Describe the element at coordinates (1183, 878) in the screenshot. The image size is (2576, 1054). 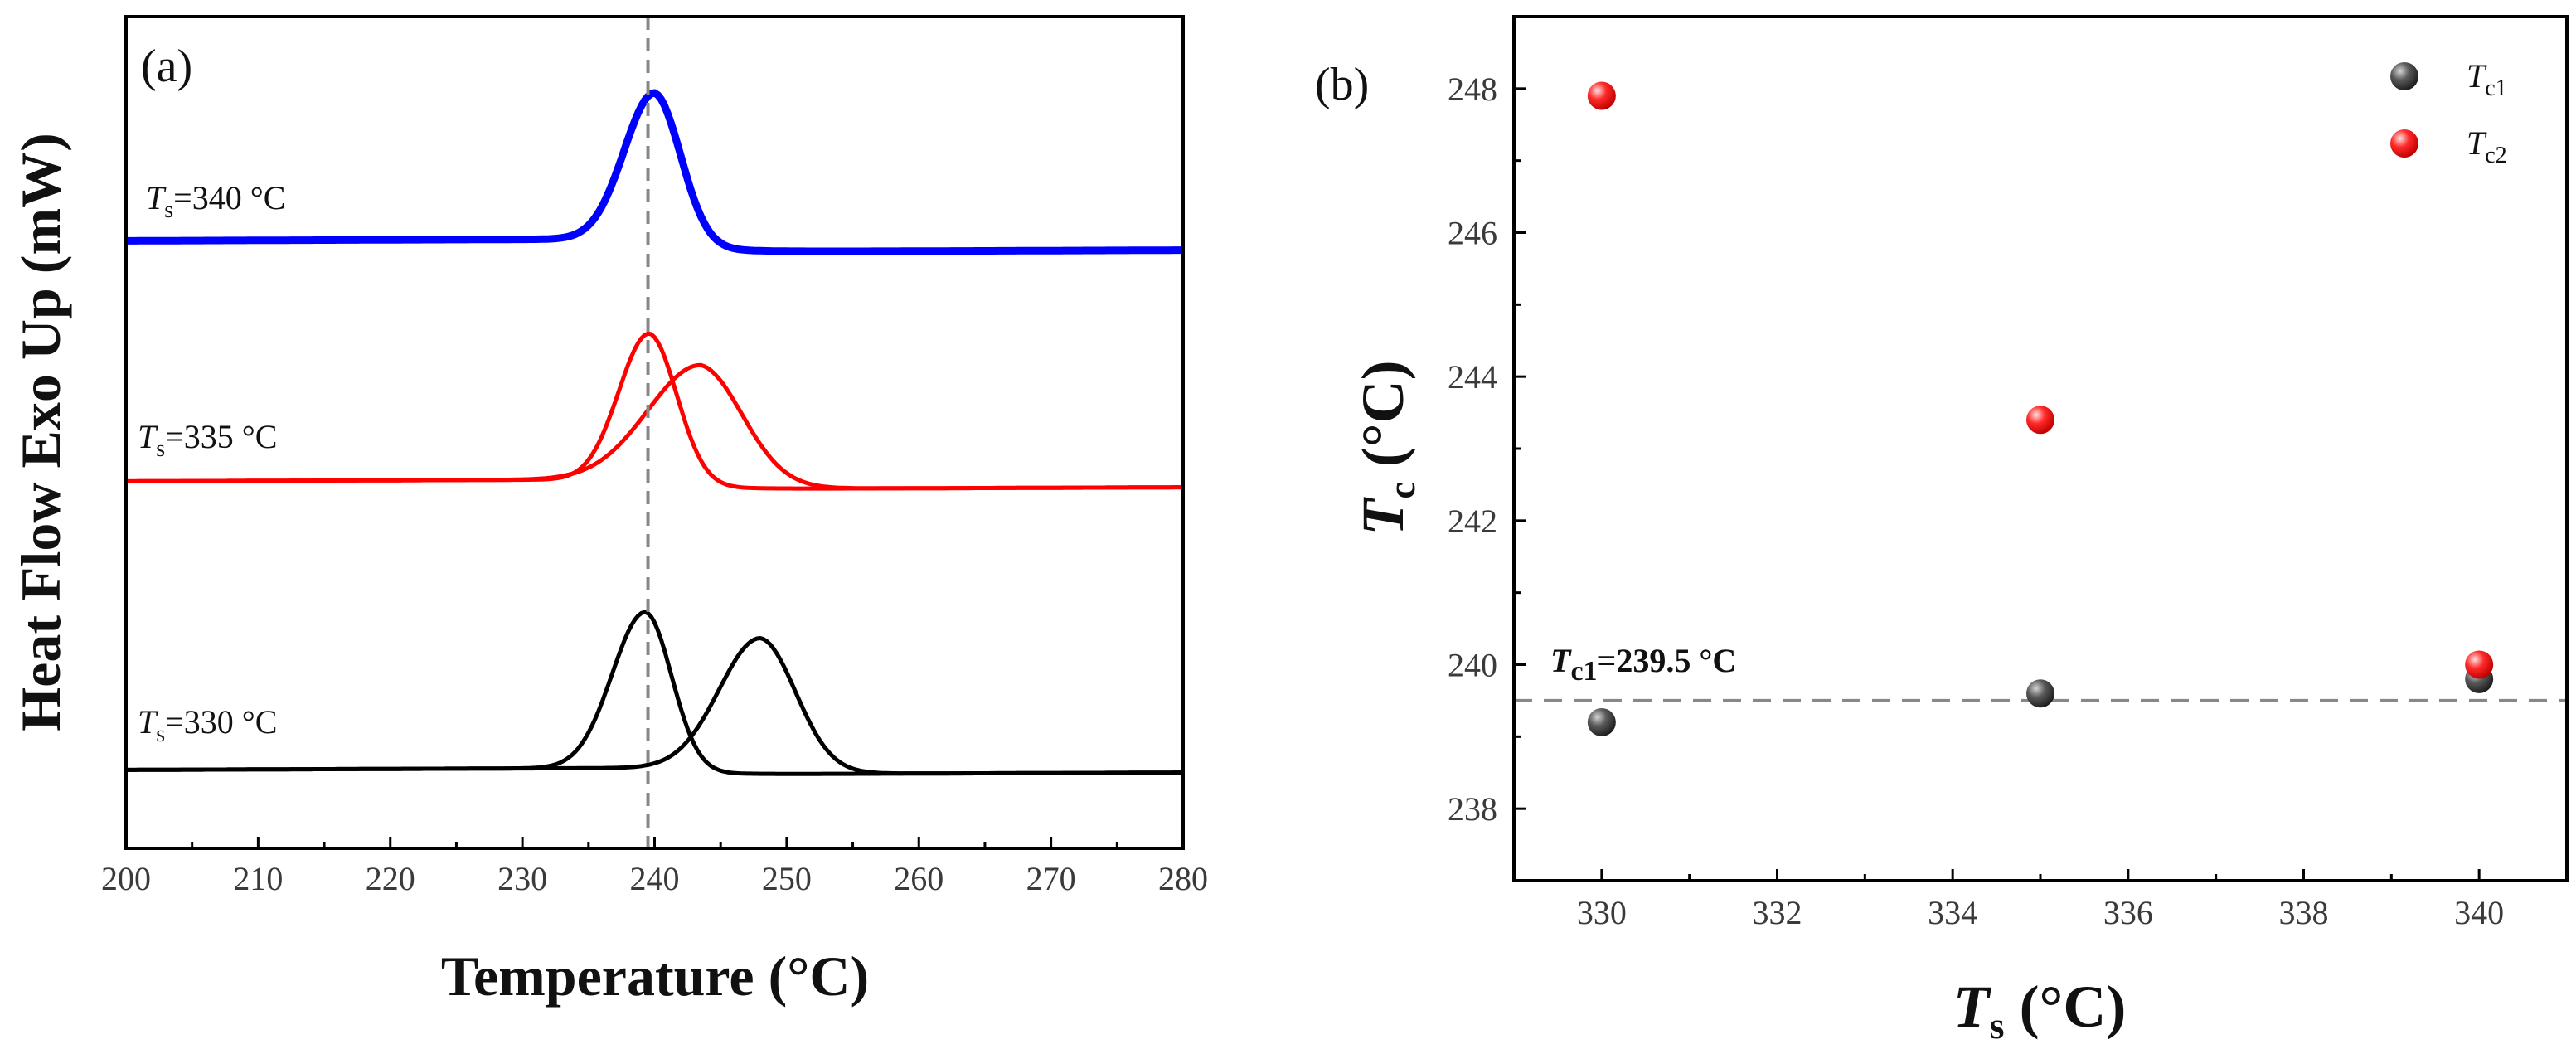
I see `x-tick-label: 280` at that location.